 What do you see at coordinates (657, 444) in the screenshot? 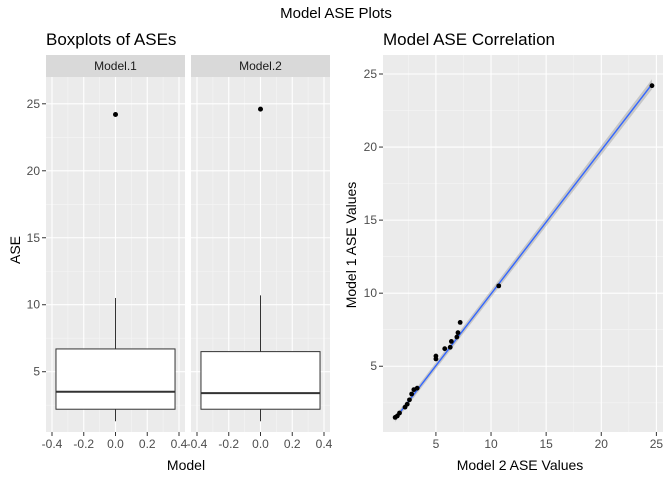
I see `scatter-x-tick-label: 25` at bounding box center [657, 444].